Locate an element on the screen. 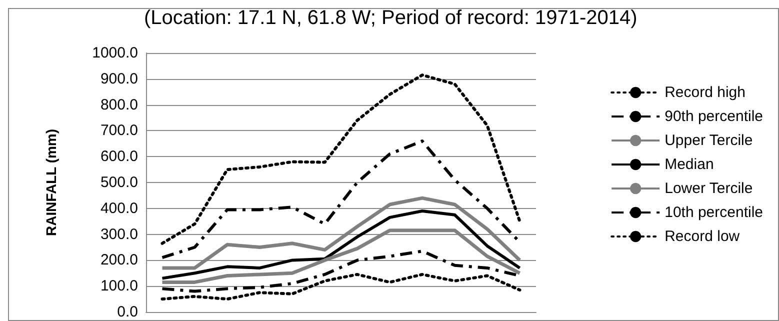  legend-label: Record low is located at coordinates (702, 236).